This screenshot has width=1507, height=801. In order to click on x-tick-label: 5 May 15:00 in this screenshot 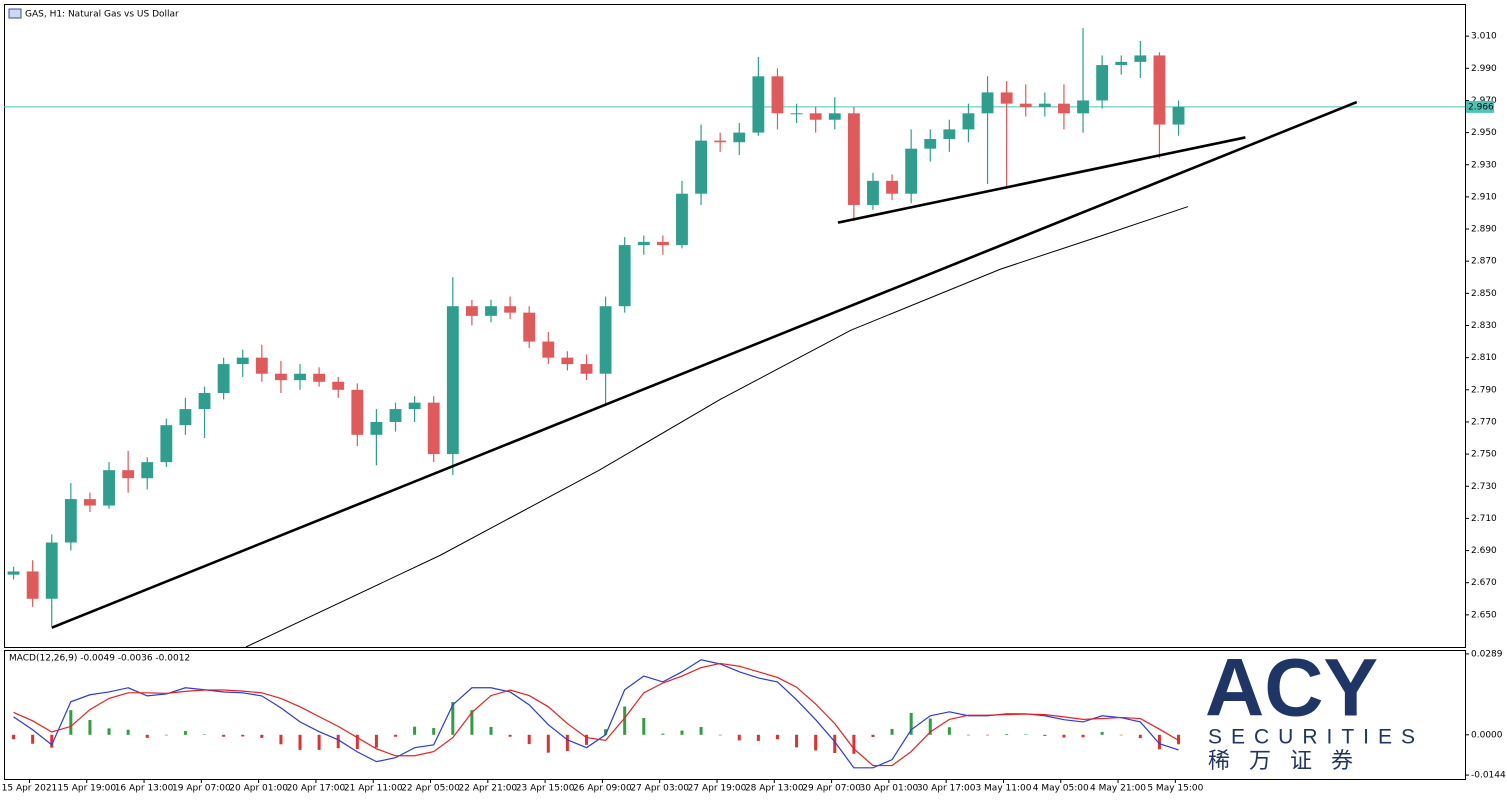, I will do `click(1175, 789)`.